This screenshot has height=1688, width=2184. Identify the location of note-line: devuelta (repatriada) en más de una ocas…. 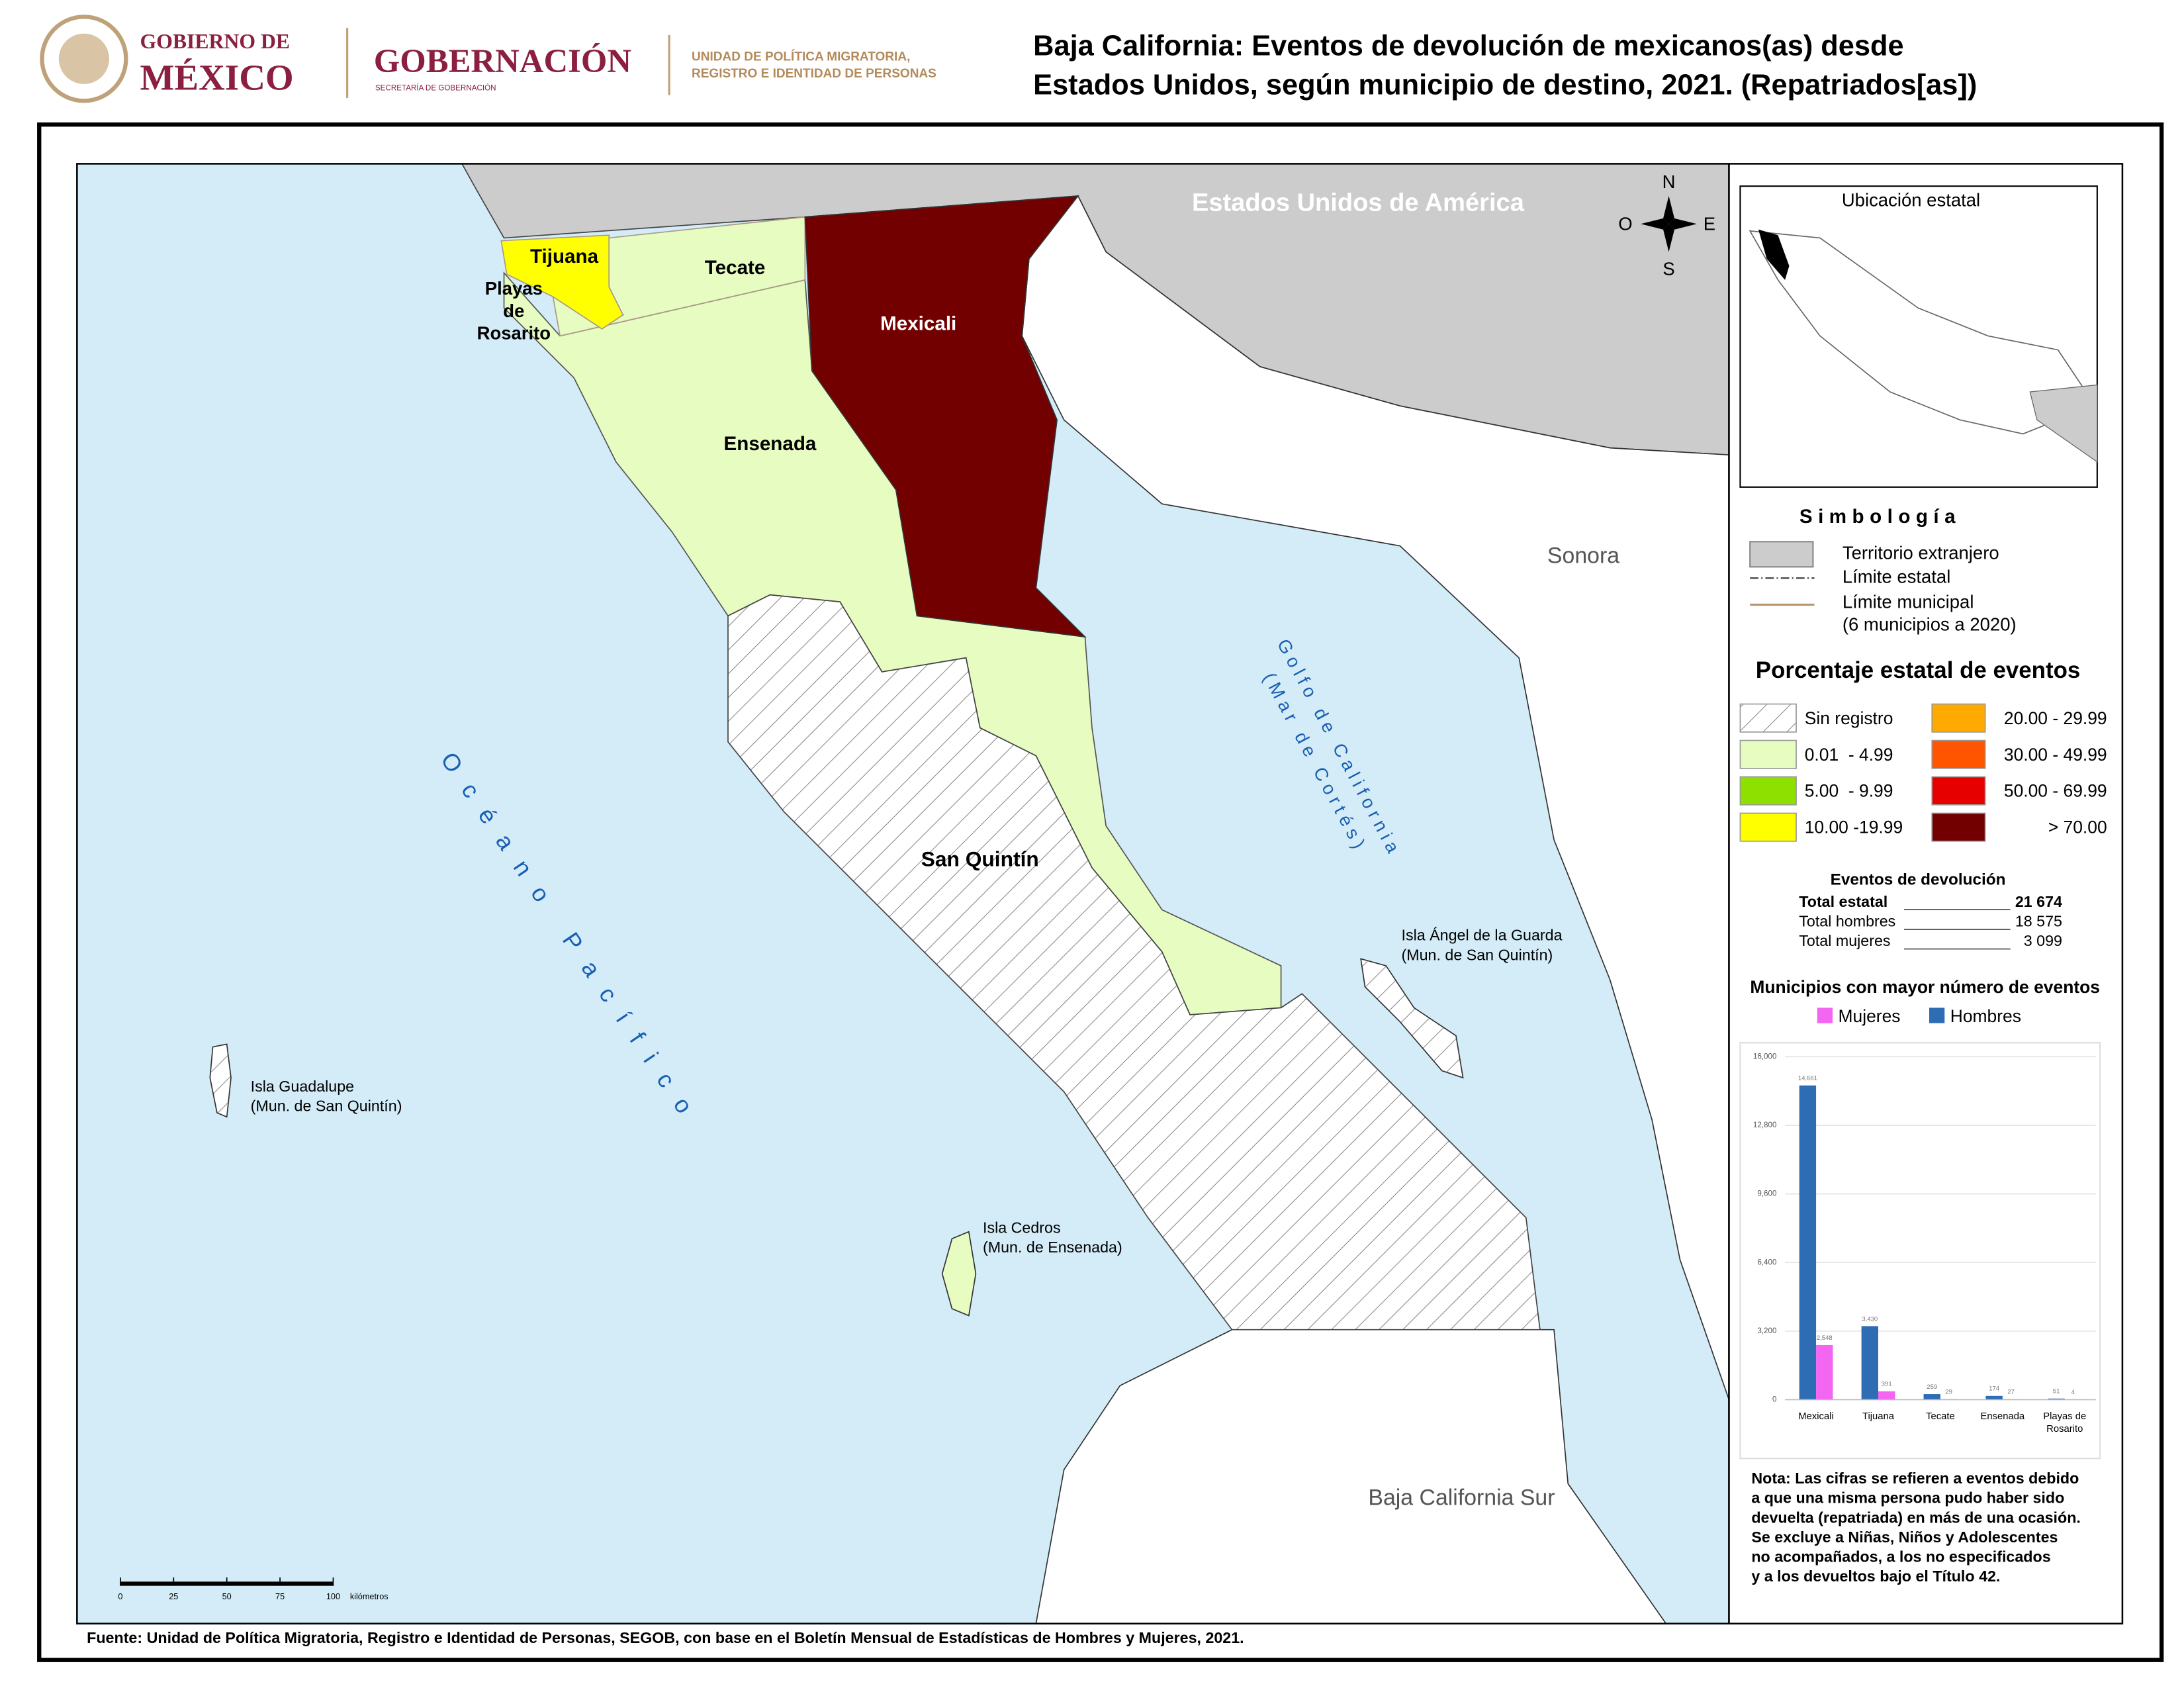
(1916, 1517).